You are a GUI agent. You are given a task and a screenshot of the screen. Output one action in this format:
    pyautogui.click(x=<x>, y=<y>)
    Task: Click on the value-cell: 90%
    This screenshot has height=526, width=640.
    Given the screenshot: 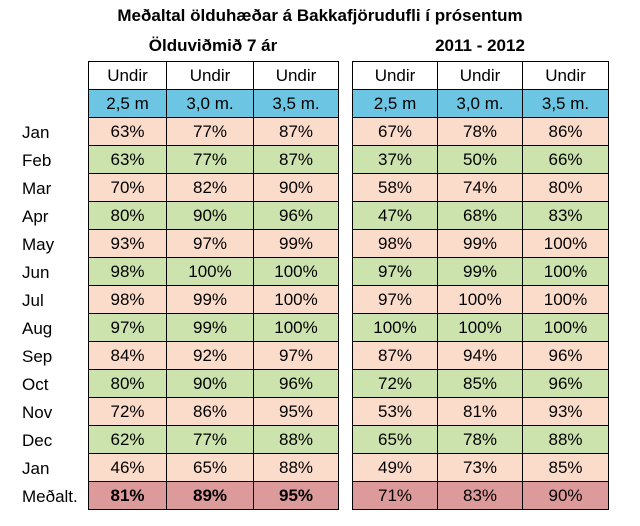 What is the action you would take?
    pyautogui.click(x=296, y=187)
    